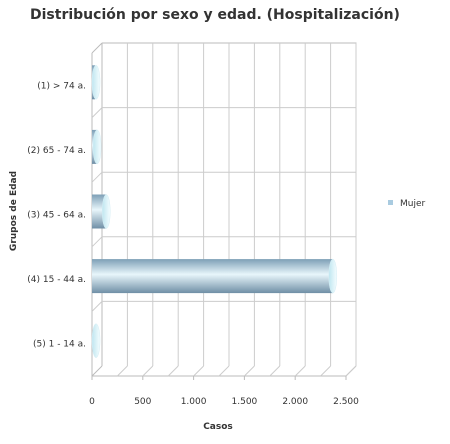 The height and width of the screenshot is (444, 450). What do you see at coordinates (413, 204) in the screenshot?
I see `legend-label-mujer: Mujer` at bounding box center [413, 204].